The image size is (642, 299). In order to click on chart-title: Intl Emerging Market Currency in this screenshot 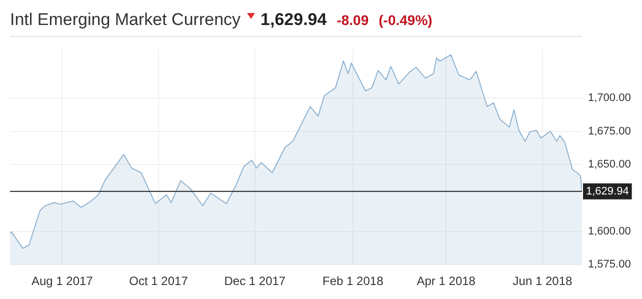, I will do `click(125, 20)`.